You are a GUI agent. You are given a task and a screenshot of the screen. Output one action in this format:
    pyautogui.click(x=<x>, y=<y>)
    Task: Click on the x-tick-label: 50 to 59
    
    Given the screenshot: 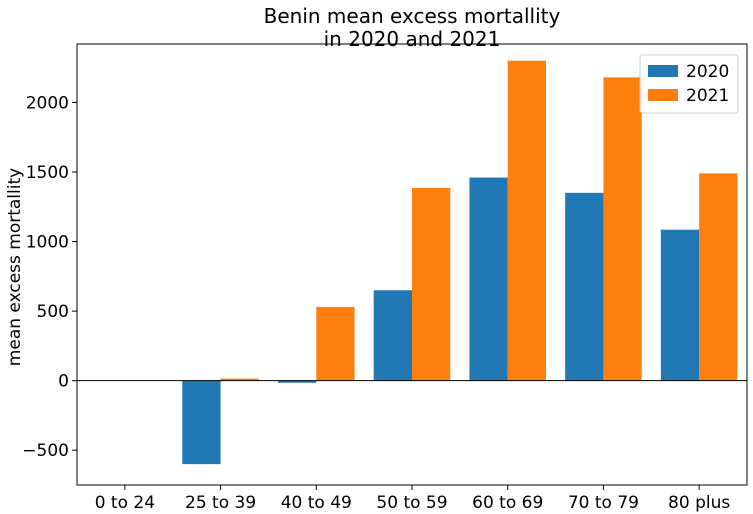 What is the action you would take?
    pyautogui.click(x=411, y=503)
    